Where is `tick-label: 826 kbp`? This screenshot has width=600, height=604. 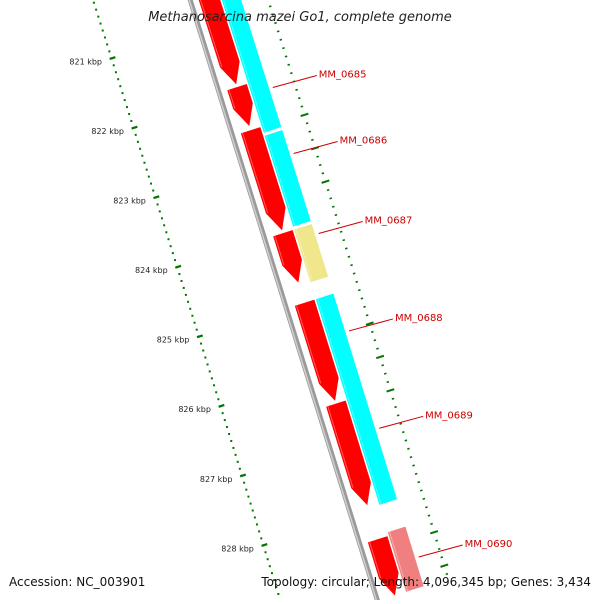 tick-label: 826 kbp is located at coordinates (194, 409).